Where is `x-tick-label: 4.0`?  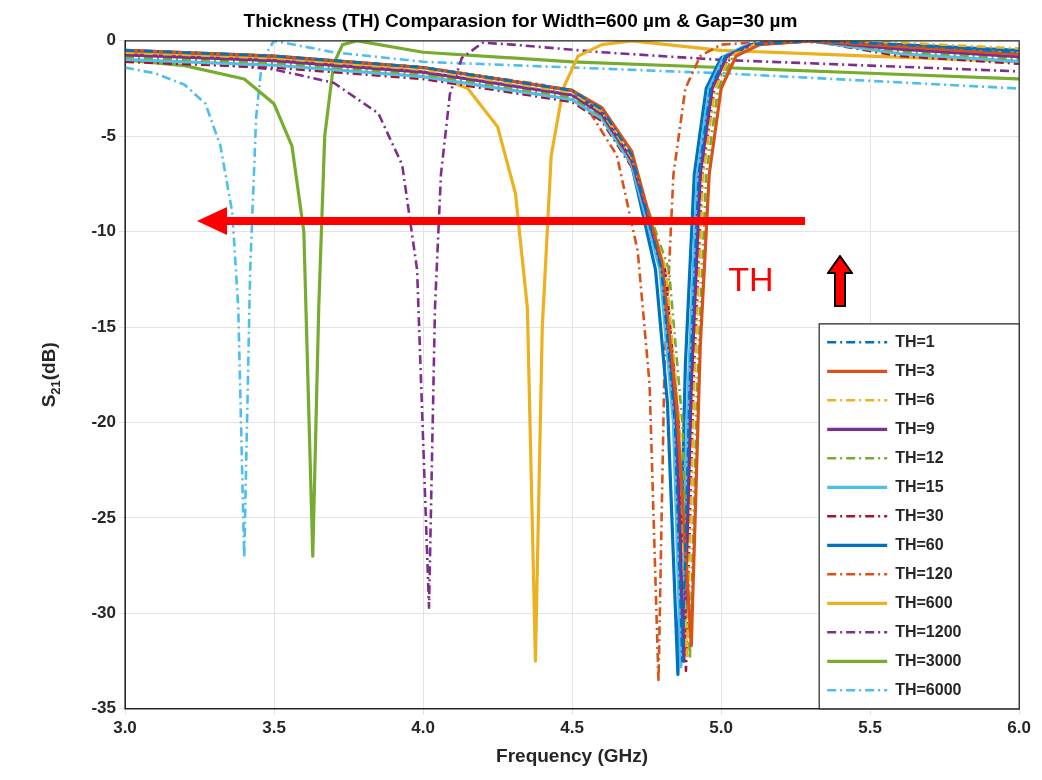 x-tick-label: 4.0 is located at coordinates (423, 727).